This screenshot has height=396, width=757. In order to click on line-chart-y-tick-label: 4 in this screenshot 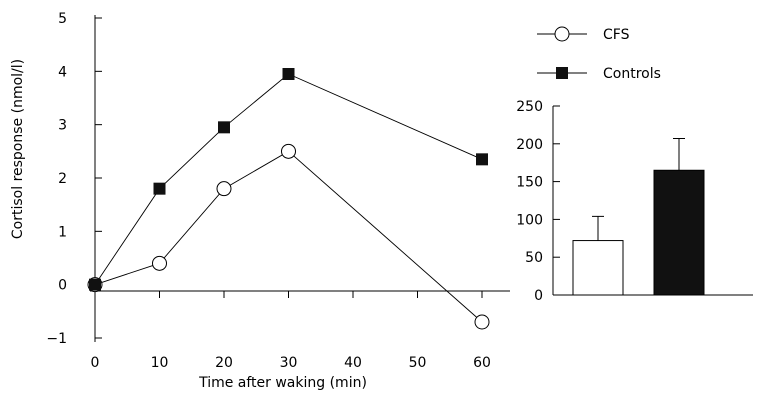, I will do `click(62, 72)`.